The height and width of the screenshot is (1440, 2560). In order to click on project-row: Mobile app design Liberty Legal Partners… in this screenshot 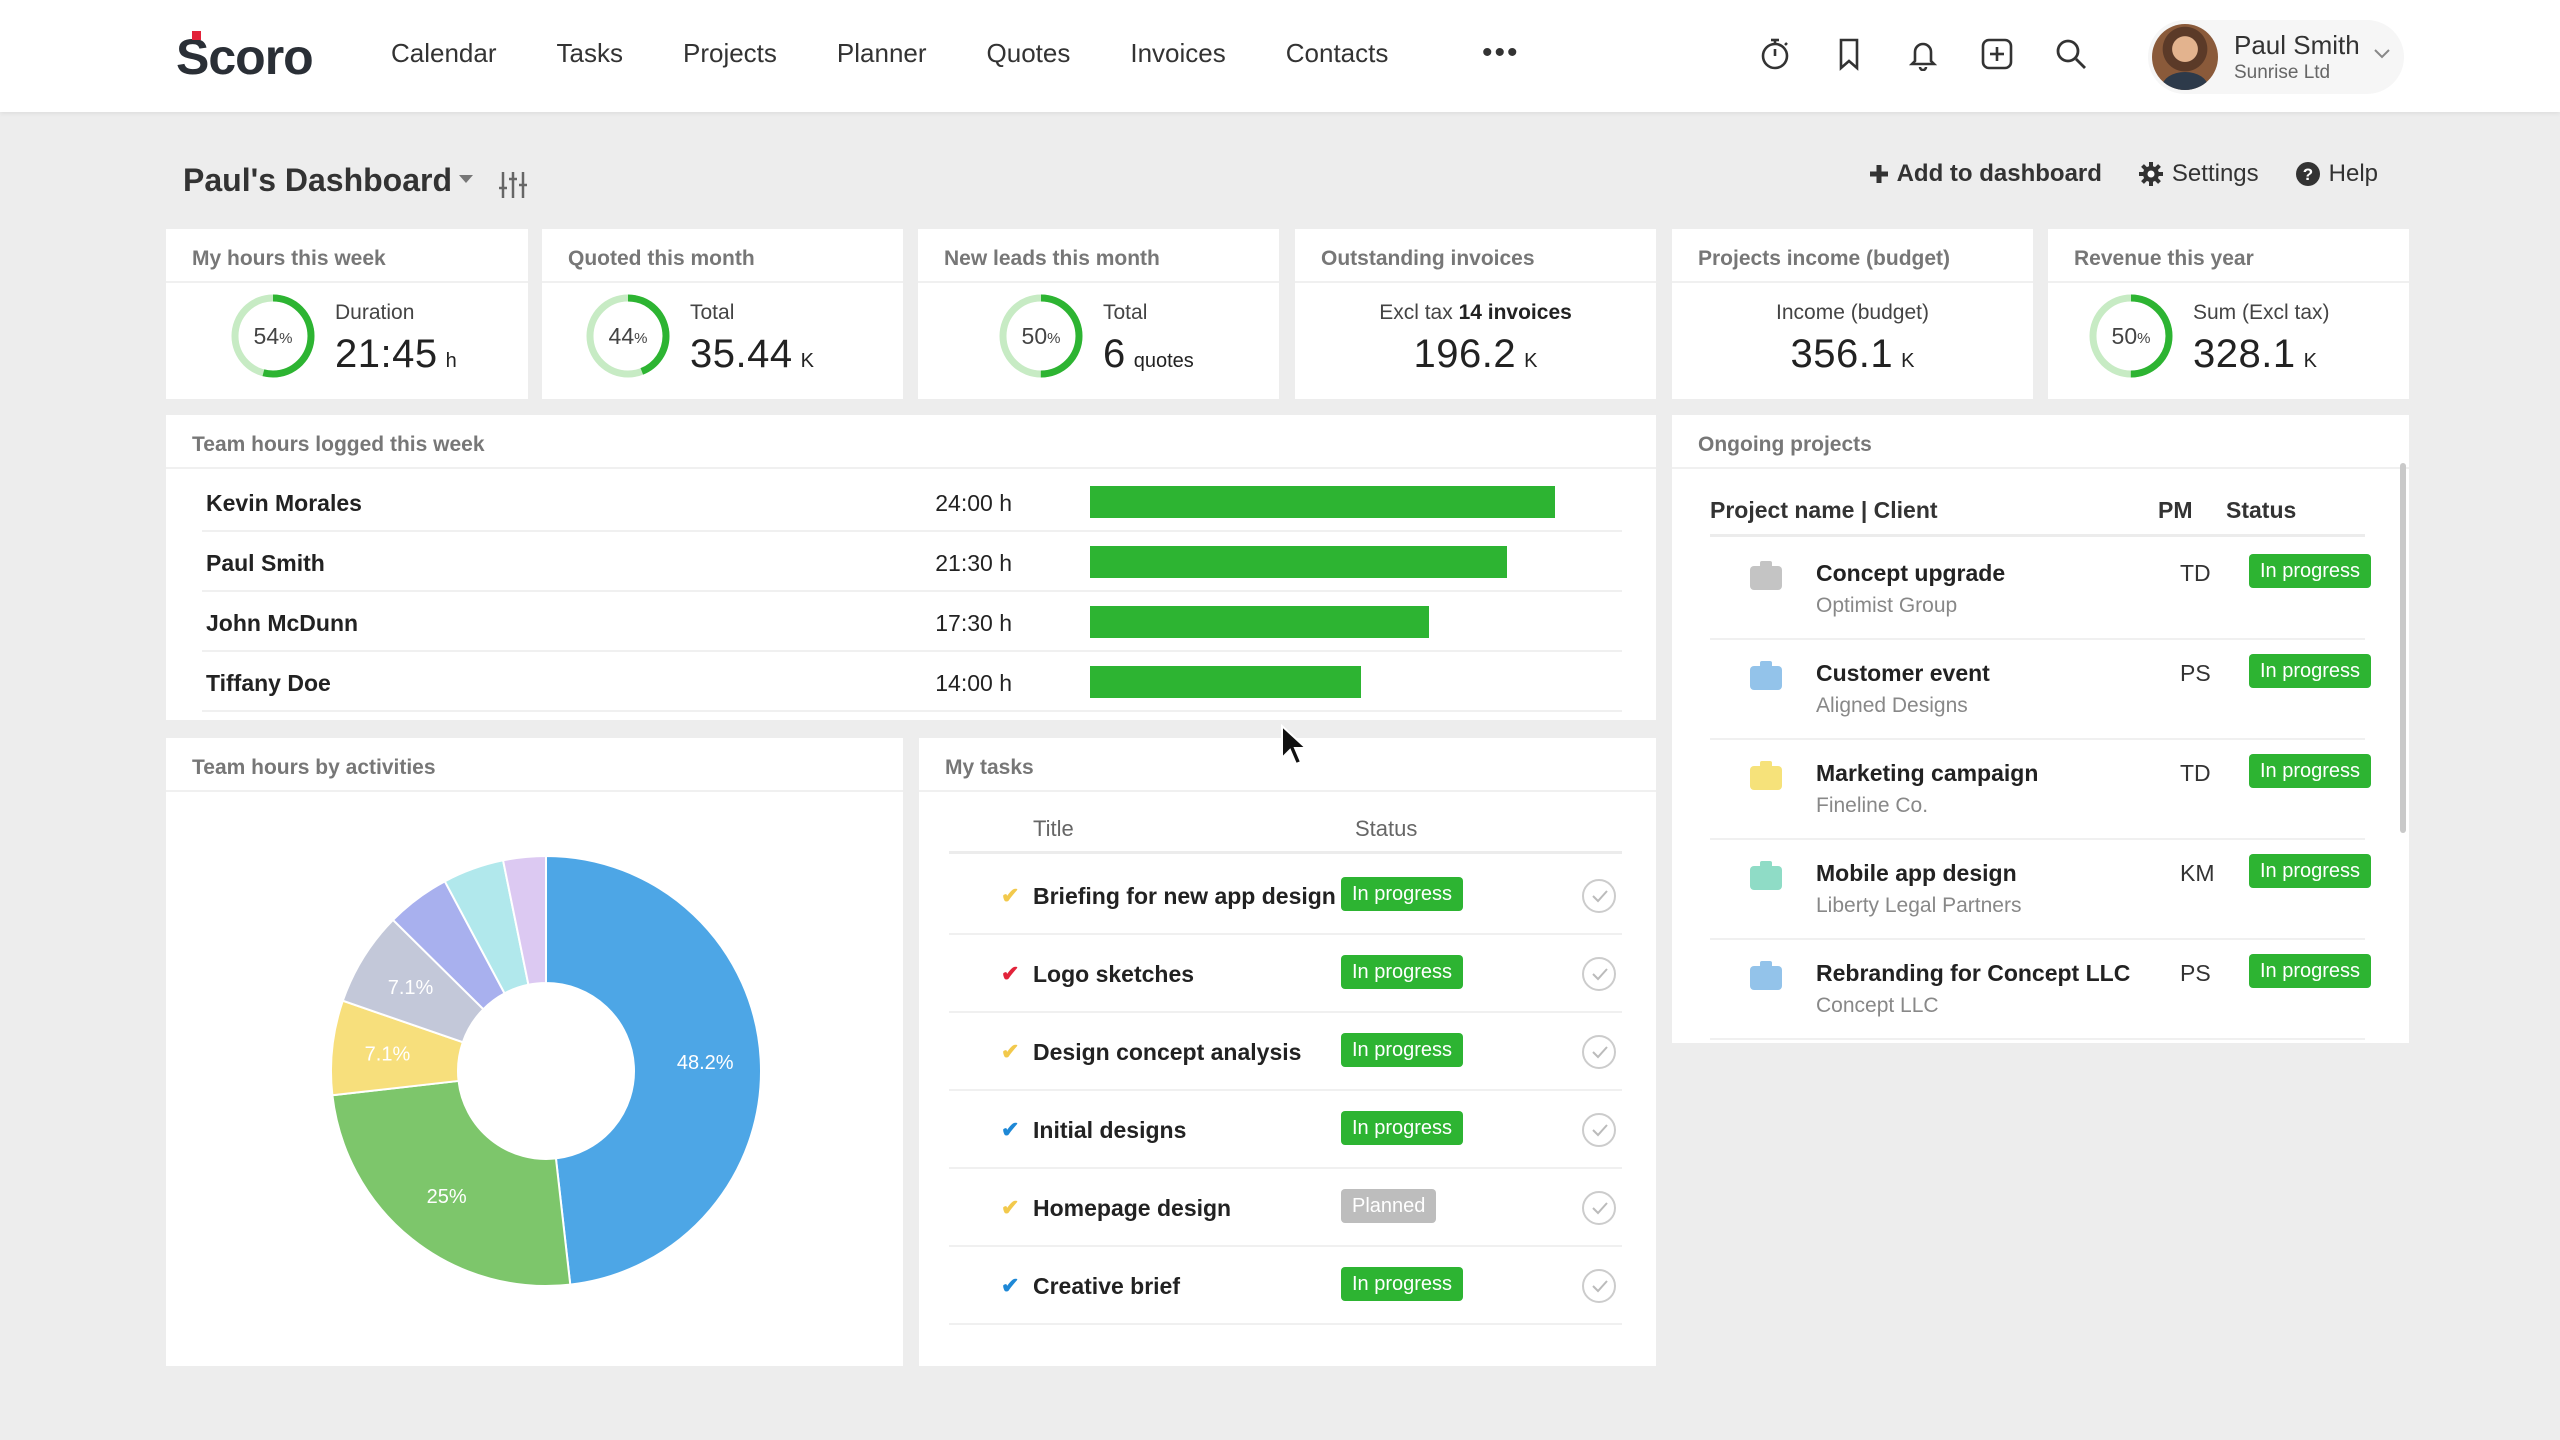, I will do `click(2041, 890)`.